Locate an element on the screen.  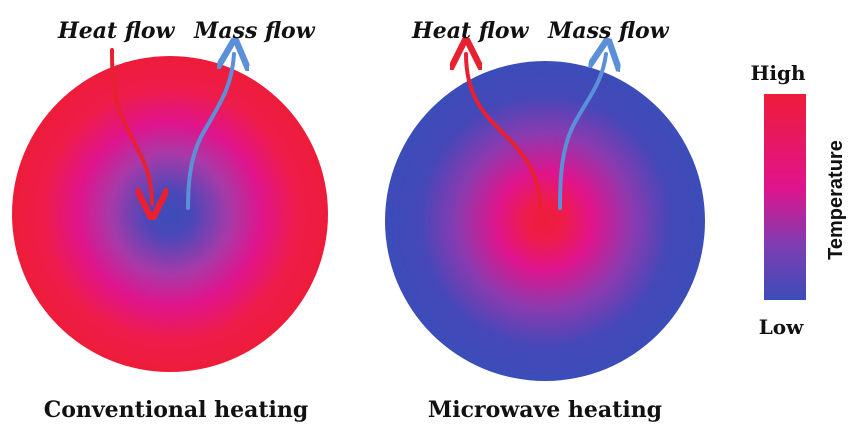
legend-color-bar is located at coordinates (785, 197).